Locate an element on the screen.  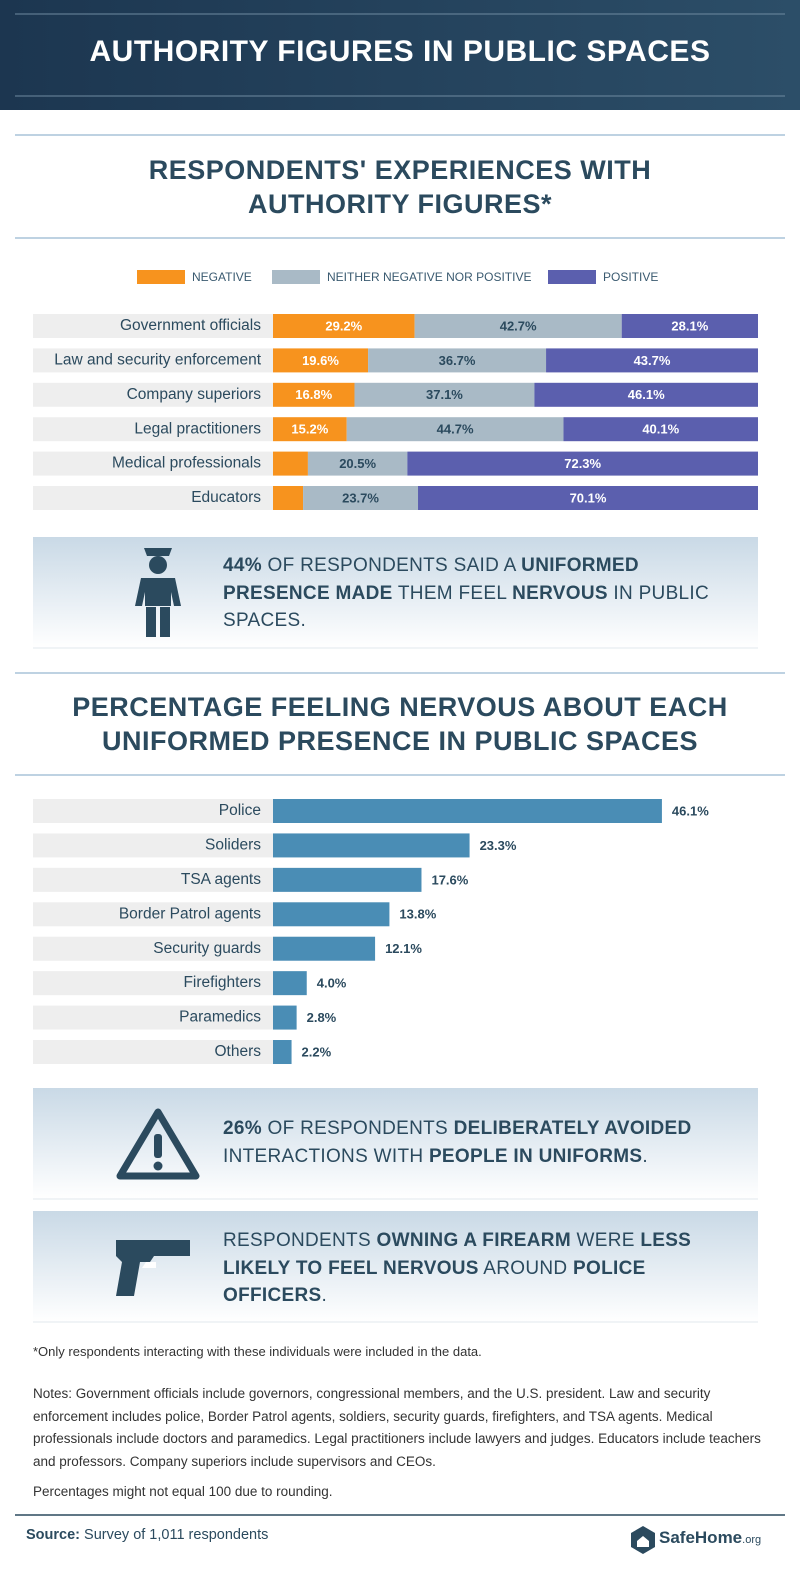
legend-label: POSITIVE is located at coordinates (630, 277).